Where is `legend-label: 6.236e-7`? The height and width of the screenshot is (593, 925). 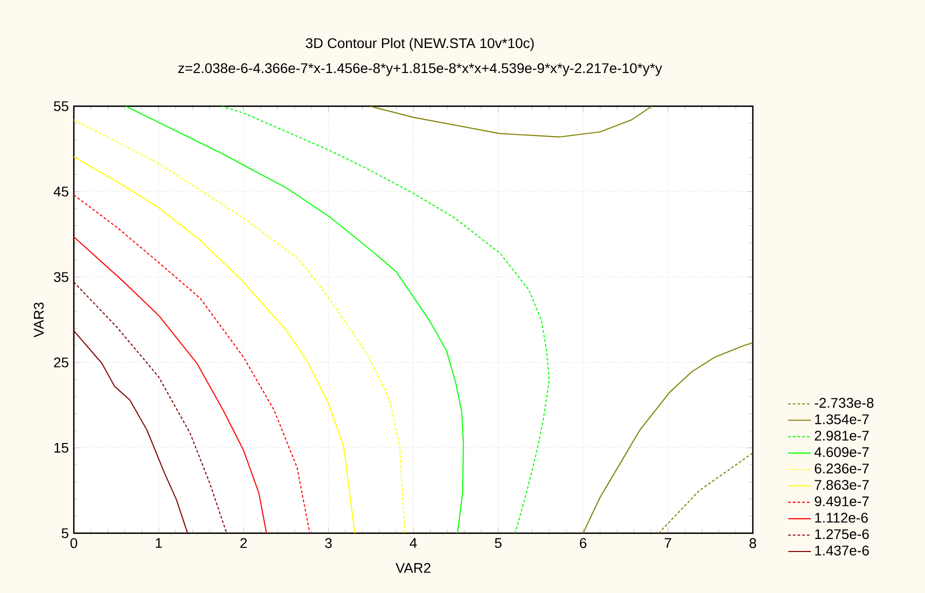 legend-label: 6.236e-7 is located at coordinates (841, 469).